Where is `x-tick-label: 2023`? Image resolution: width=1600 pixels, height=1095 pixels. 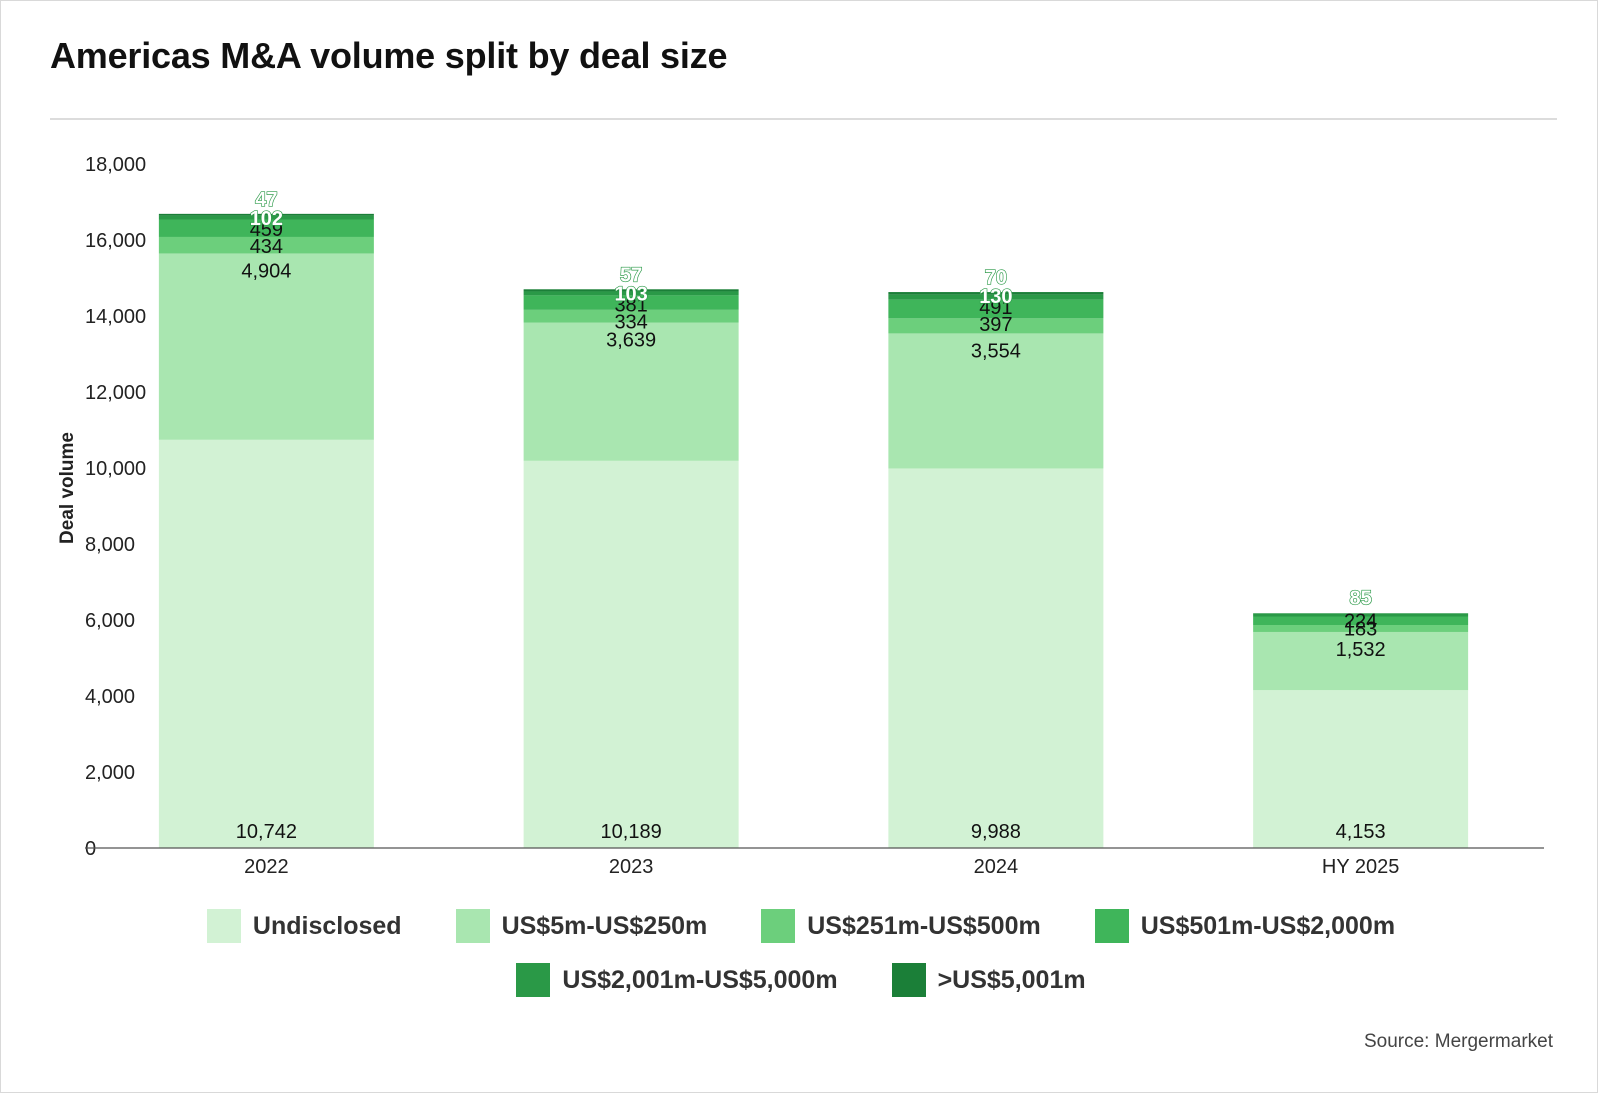
x-tick-label: 2023 is located at coordinates (631, 867).